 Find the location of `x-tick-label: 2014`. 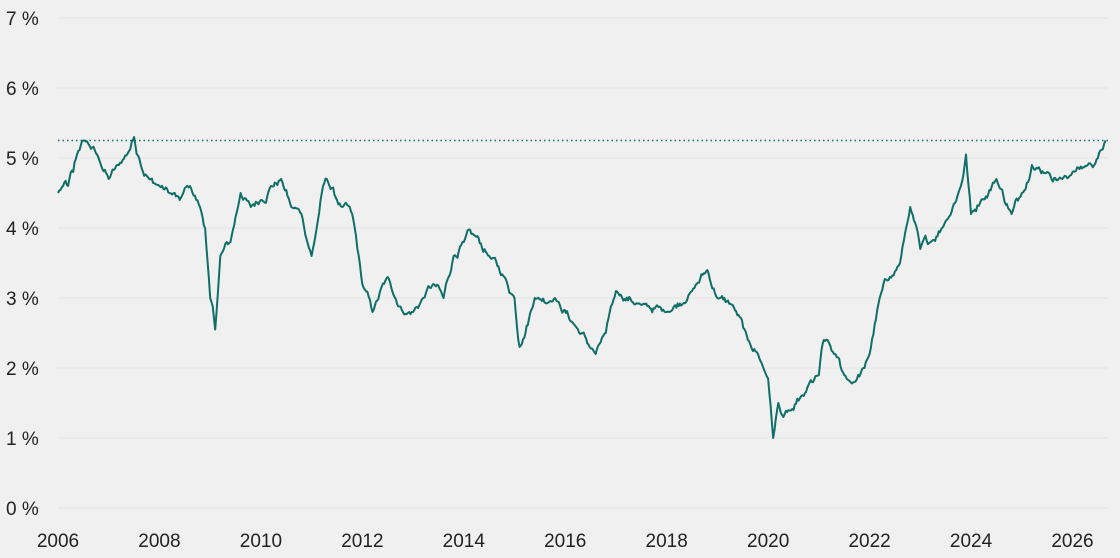

x-tick-label: 2014 is located at coordinates (464, 541).